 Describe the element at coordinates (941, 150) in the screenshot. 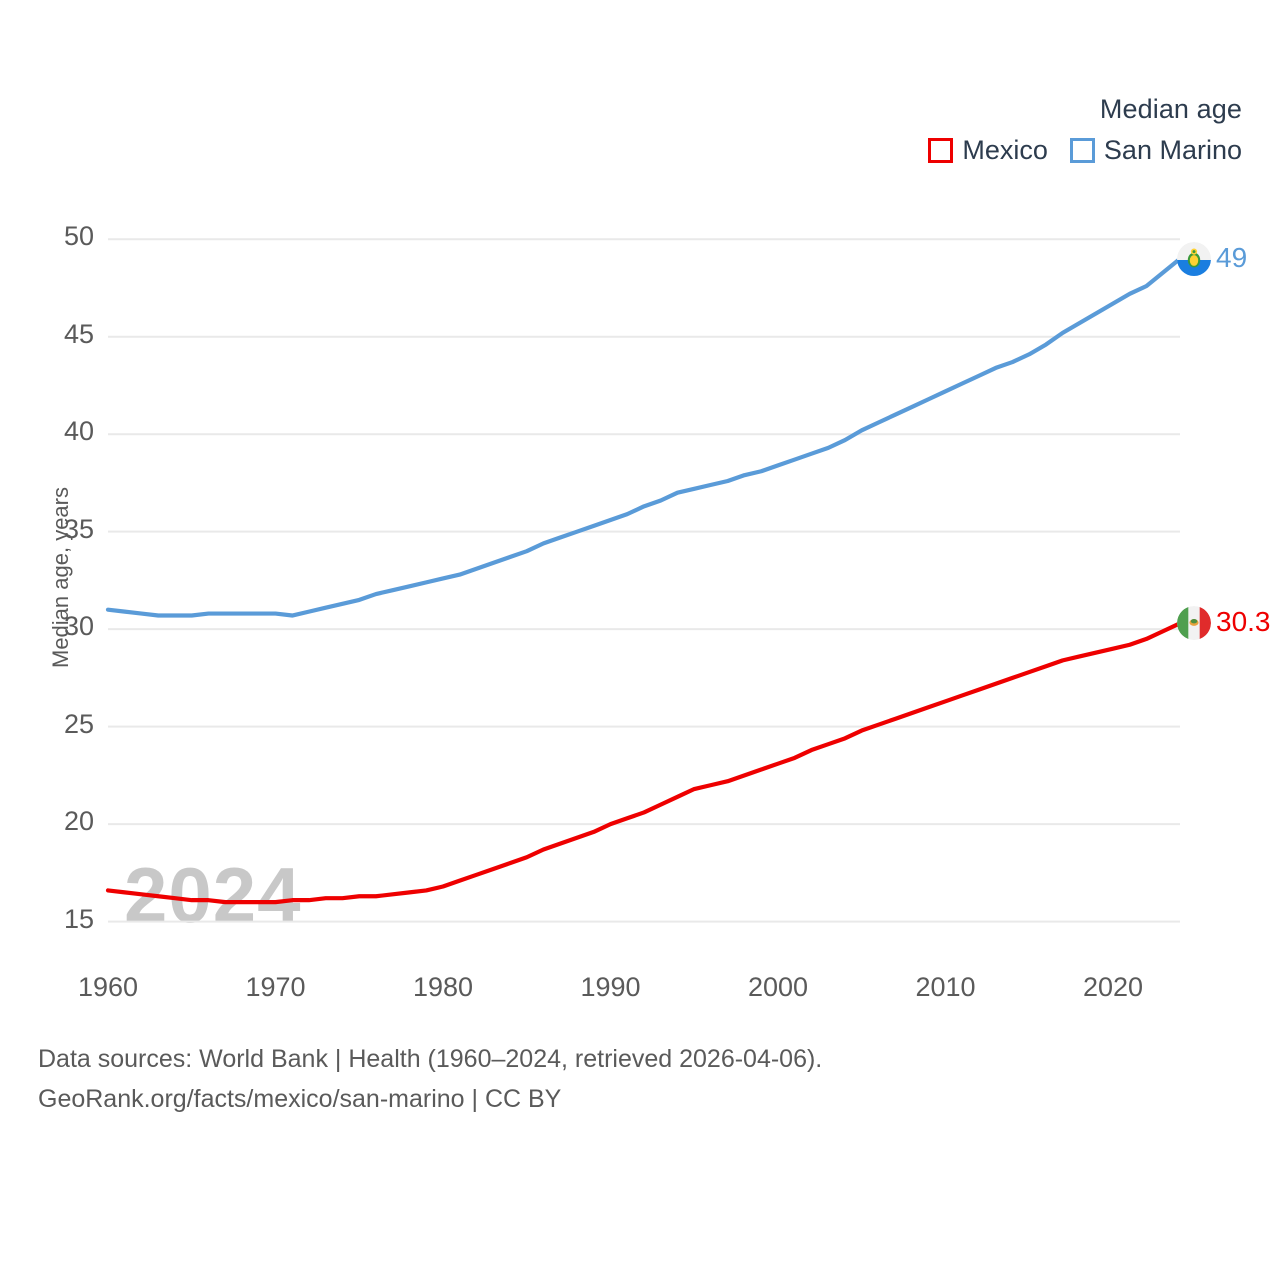

I see `legend-swatch-mexico` at that location.